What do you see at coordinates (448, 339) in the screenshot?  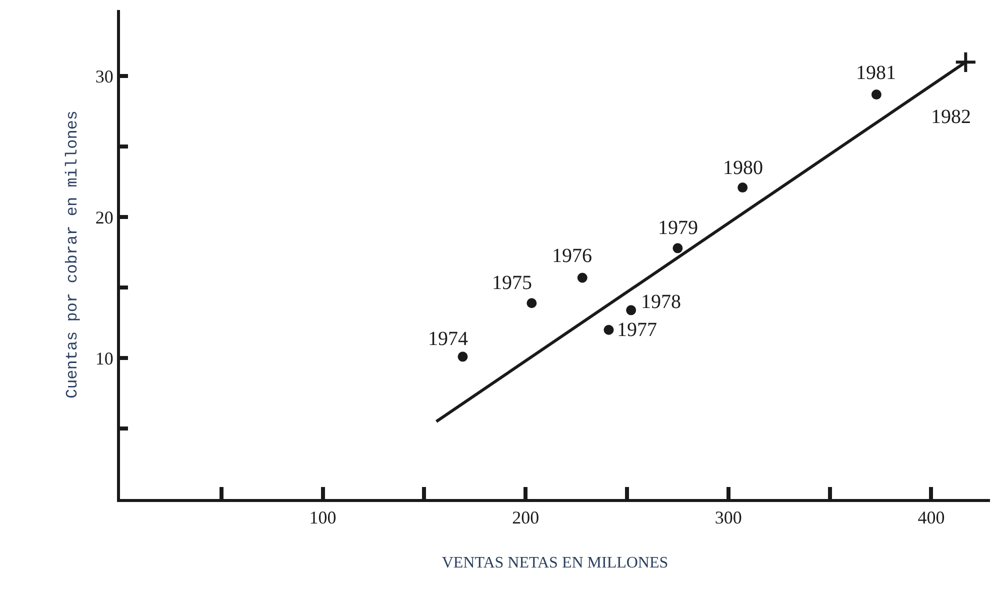 I see `annotation: 1974` at bounding box center [448, 339].